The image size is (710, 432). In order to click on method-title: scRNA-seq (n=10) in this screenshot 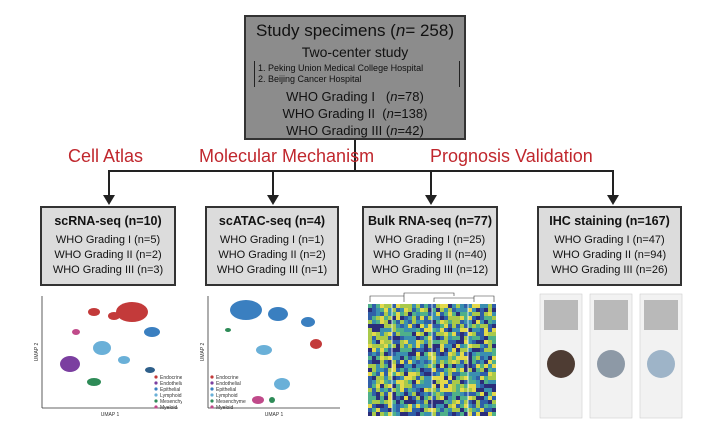, I will do `click(108, 221)`.